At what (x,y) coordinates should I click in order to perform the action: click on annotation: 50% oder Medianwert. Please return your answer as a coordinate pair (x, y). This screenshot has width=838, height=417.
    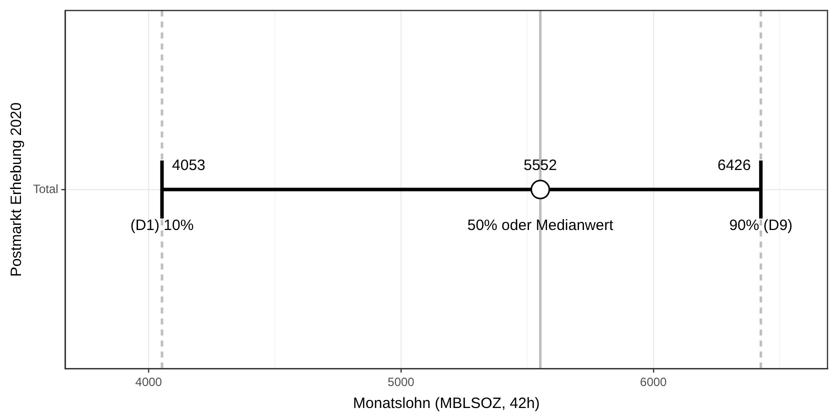
    Looking at the image, I should click on (540, 225).